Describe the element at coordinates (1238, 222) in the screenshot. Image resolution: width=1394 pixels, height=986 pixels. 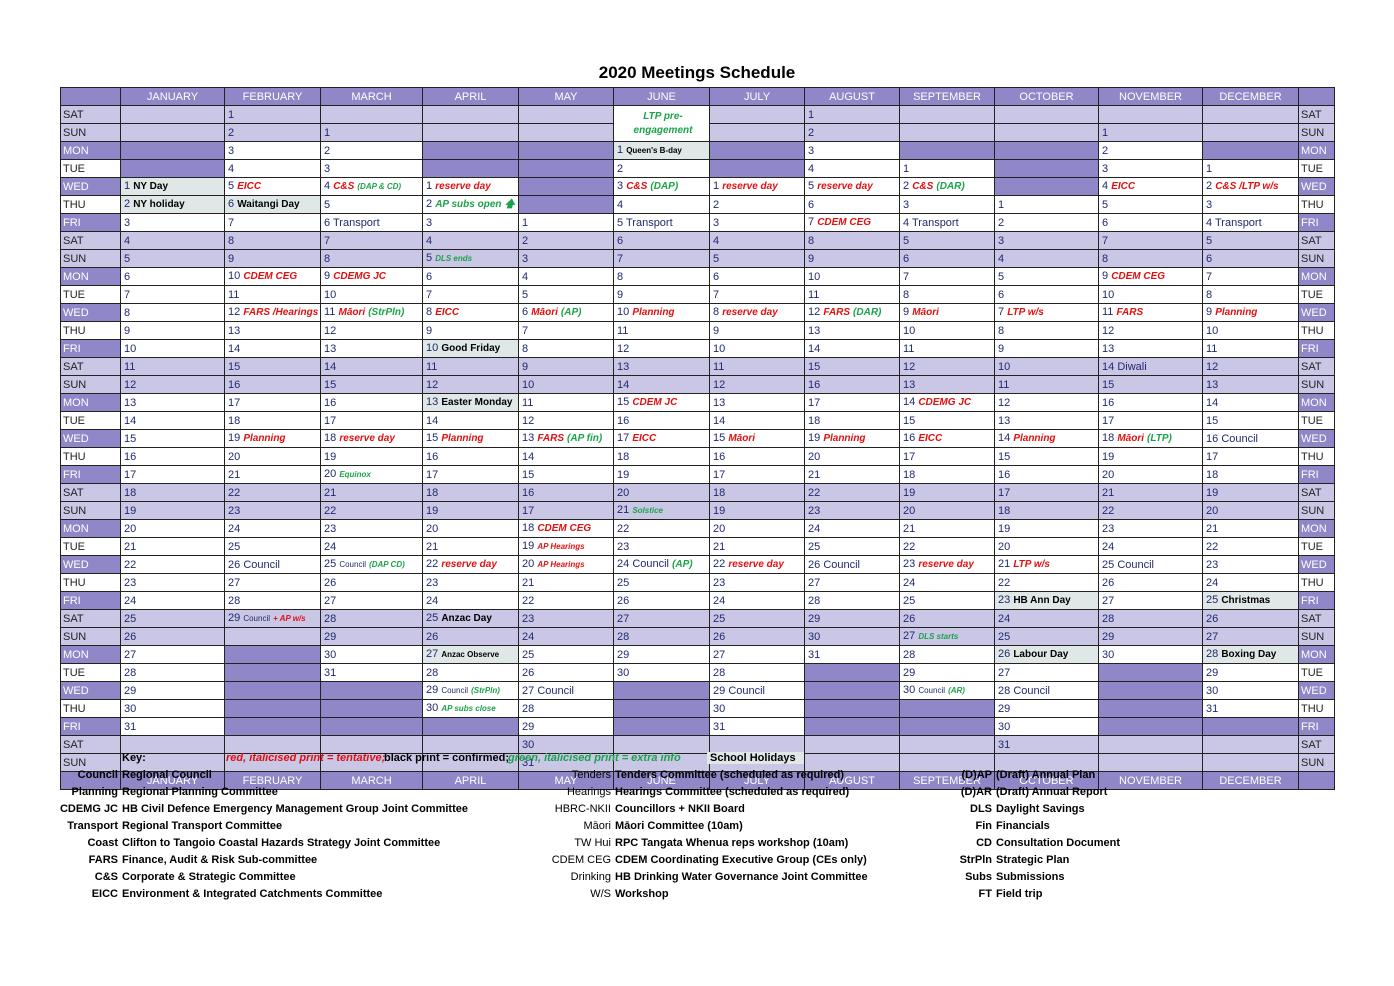
I see `entry-text: Transport` at that location.